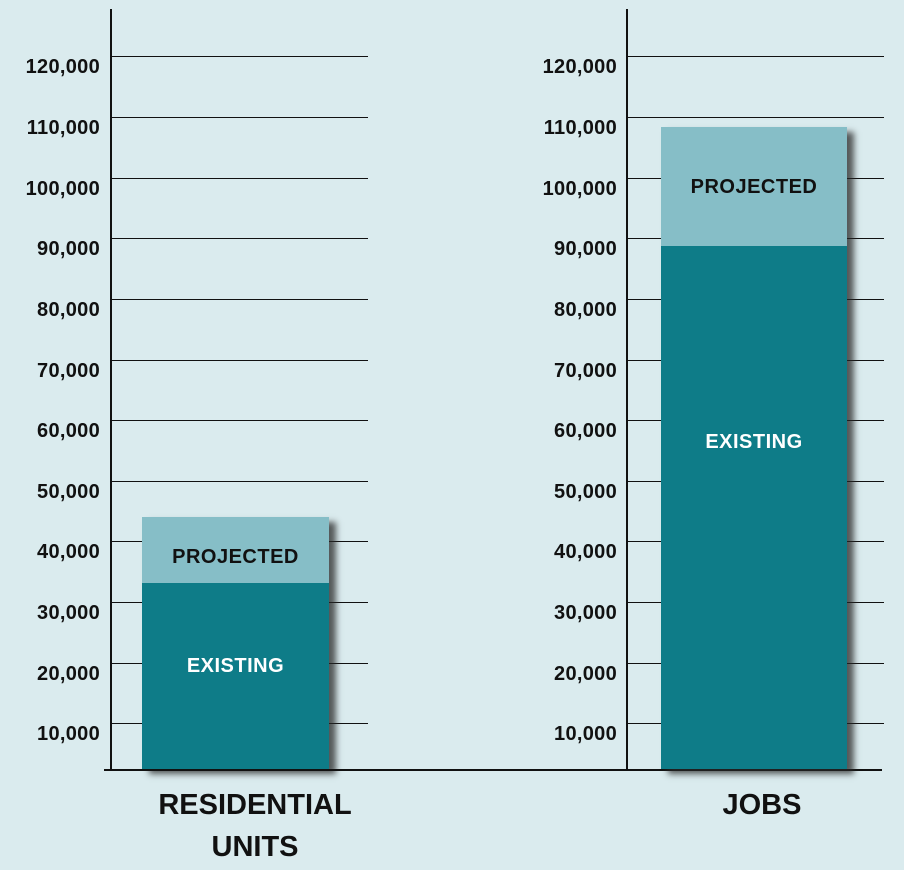  What do you see at coordinates (255, 805) in the screenshot?
I see `category-line: RESIDENTIAL` at bounding box center [255, 805].